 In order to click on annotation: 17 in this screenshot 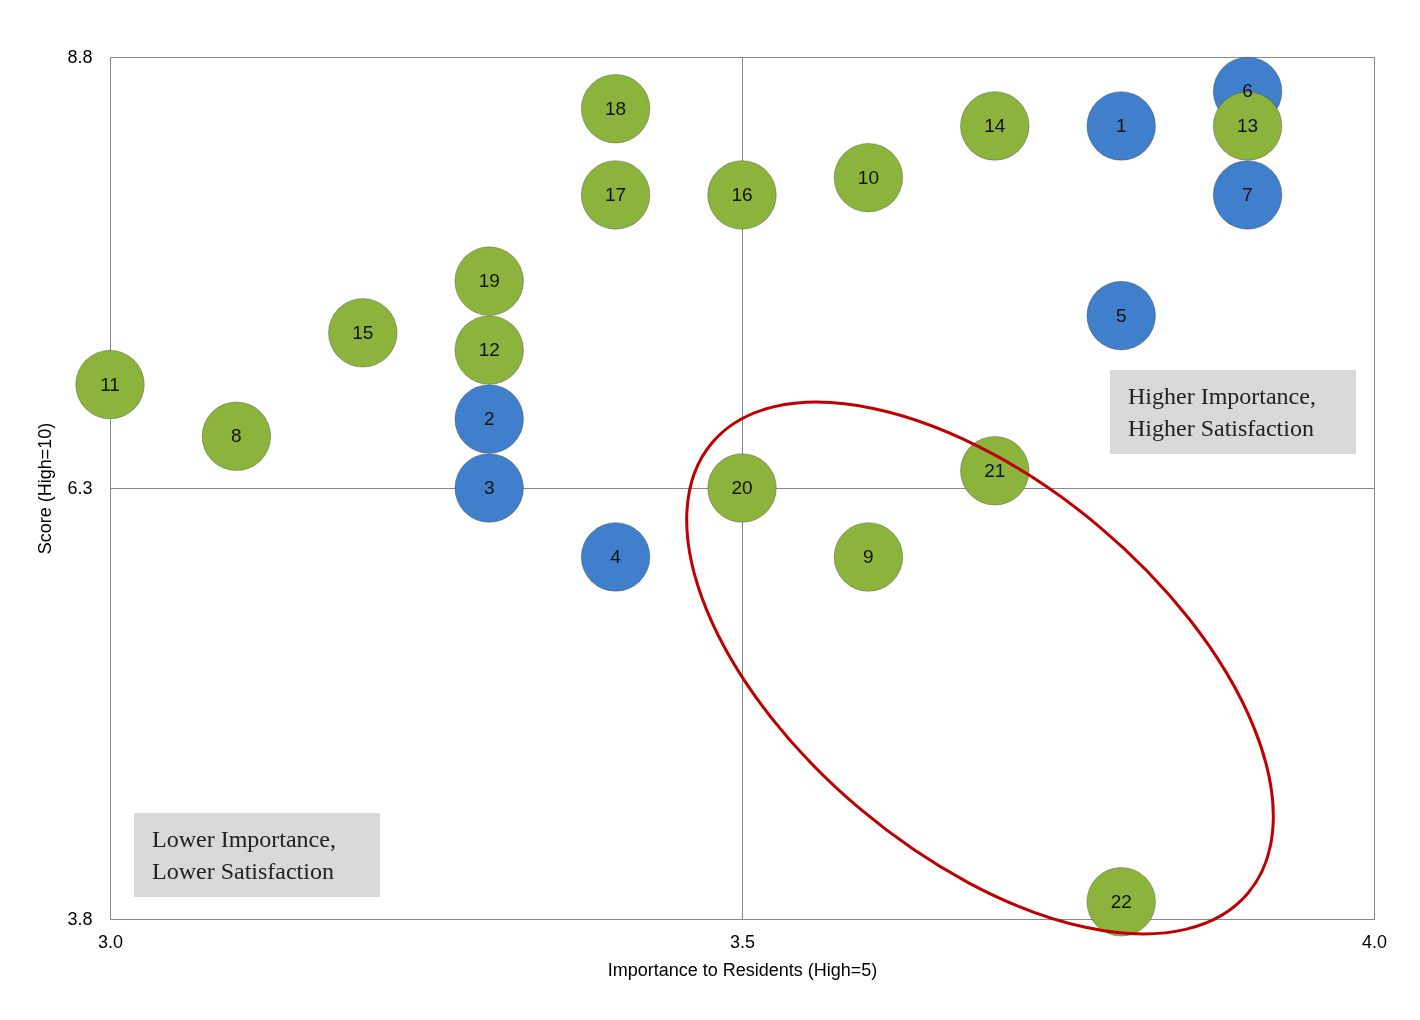, I will do `click(616, 194)`.